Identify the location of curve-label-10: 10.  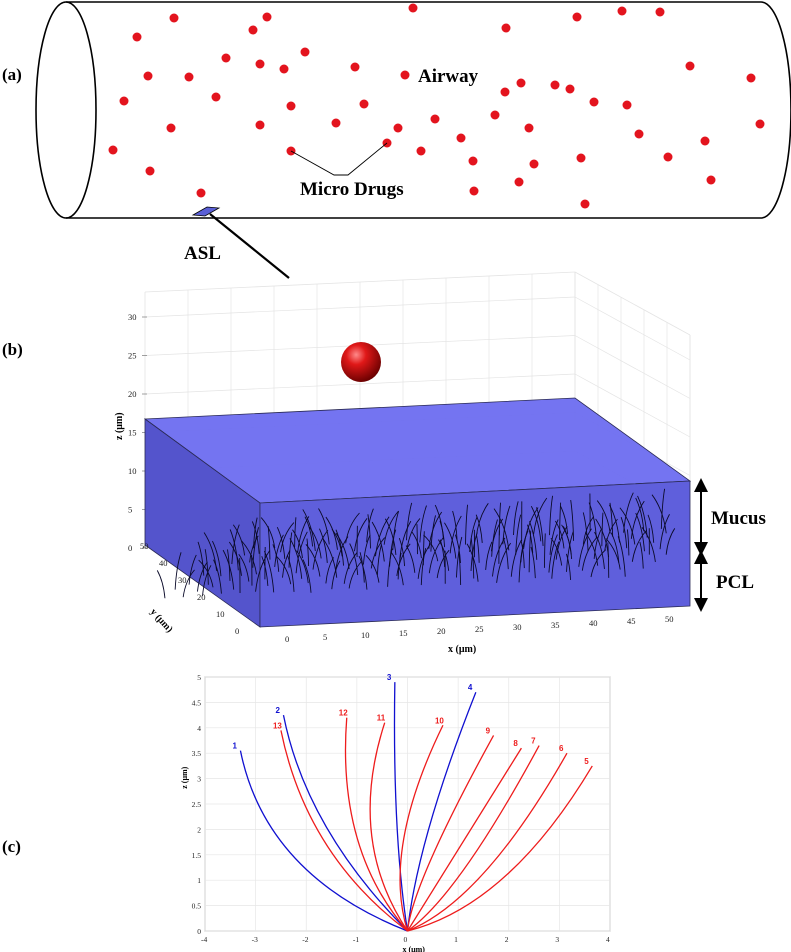
(439, 720).